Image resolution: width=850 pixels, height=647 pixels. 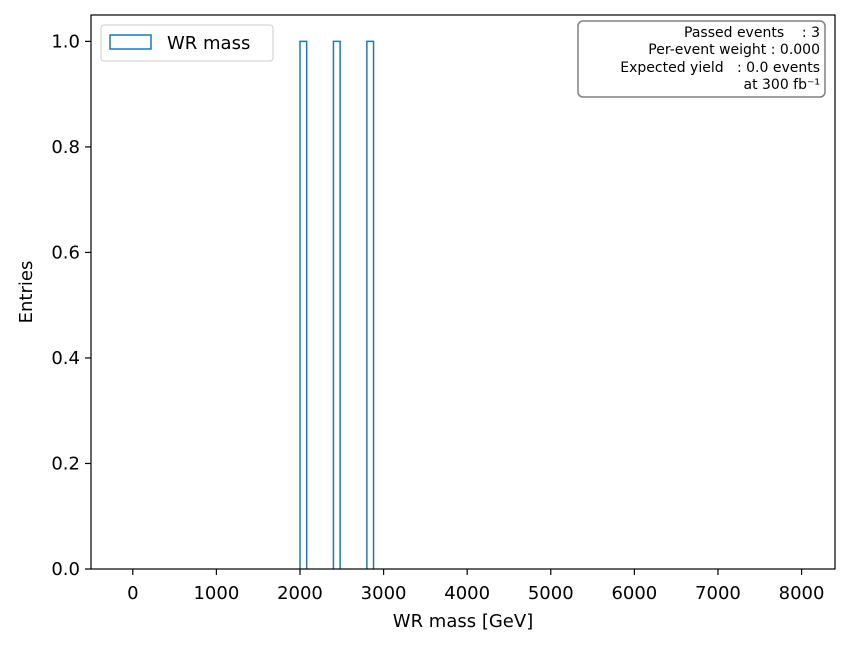 I want to click on y-tick-label: 1.0, so click(x=65, y=41).